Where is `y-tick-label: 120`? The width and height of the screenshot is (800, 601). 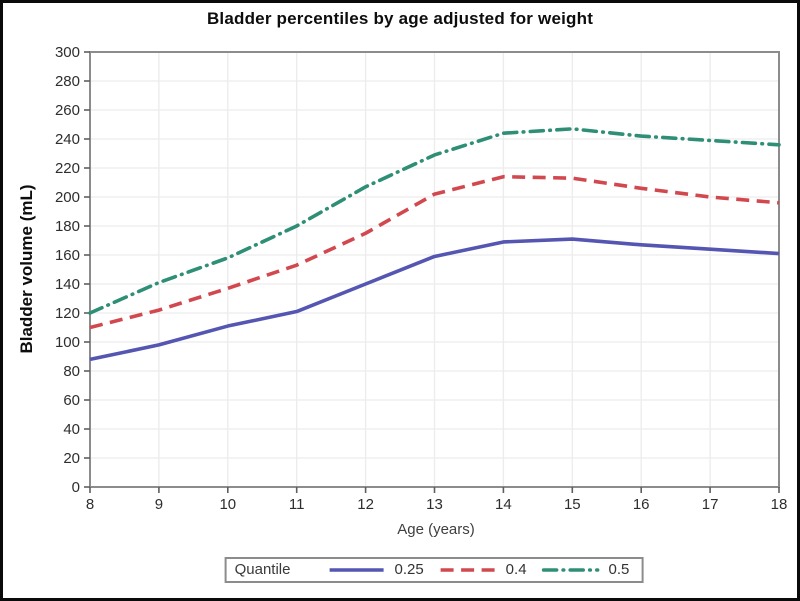 y-tick-label: 120 is located at coordinates (67, 313).